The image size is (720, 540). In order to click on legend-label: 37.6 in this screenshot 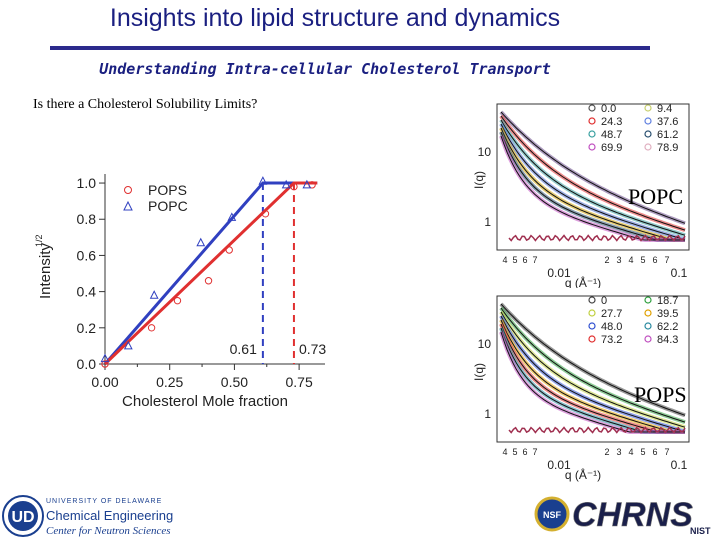, I will do `click(667, 122)`.